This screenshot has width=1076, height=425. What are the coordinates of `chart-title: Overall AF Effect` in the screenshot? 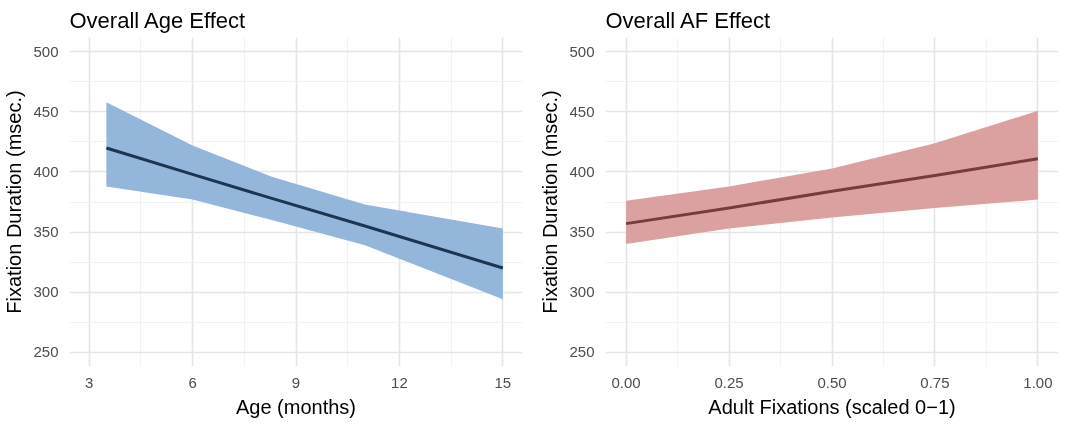 It's located at (688, 20).